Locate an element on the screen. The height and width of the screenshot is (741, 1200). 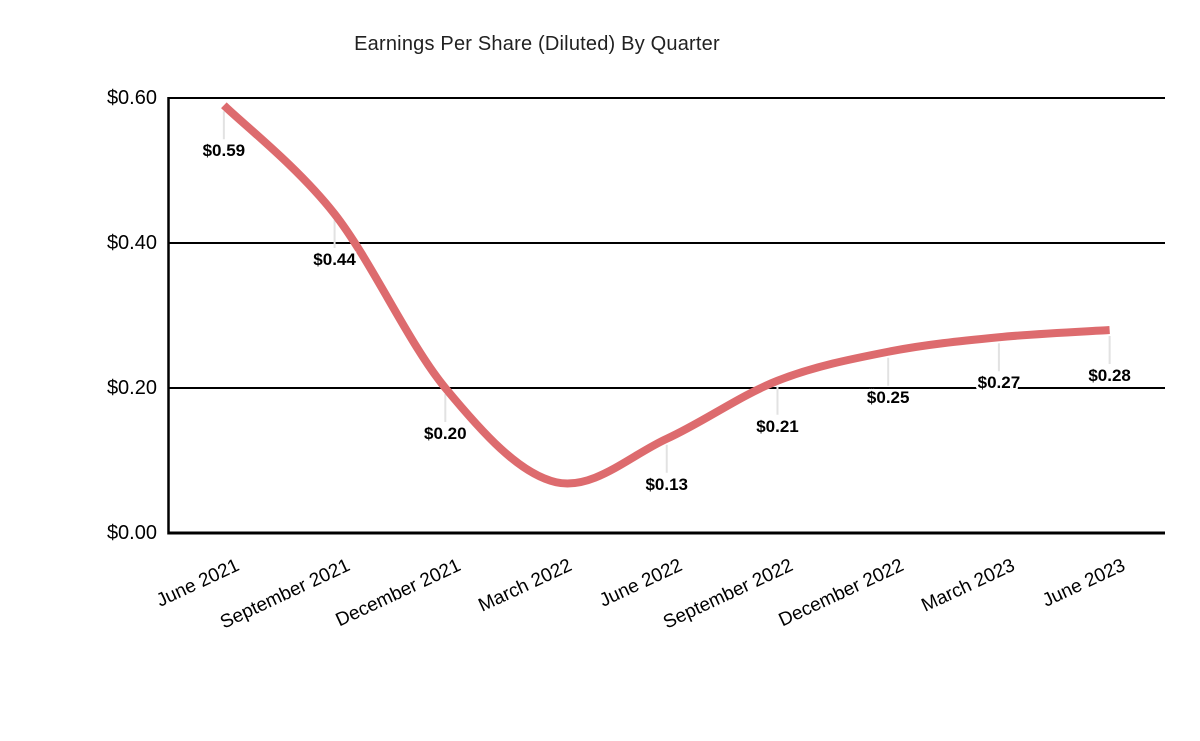
chart-title: Earnings Per Share (Diluted) By Quarter is located at coordinates (537, 44).